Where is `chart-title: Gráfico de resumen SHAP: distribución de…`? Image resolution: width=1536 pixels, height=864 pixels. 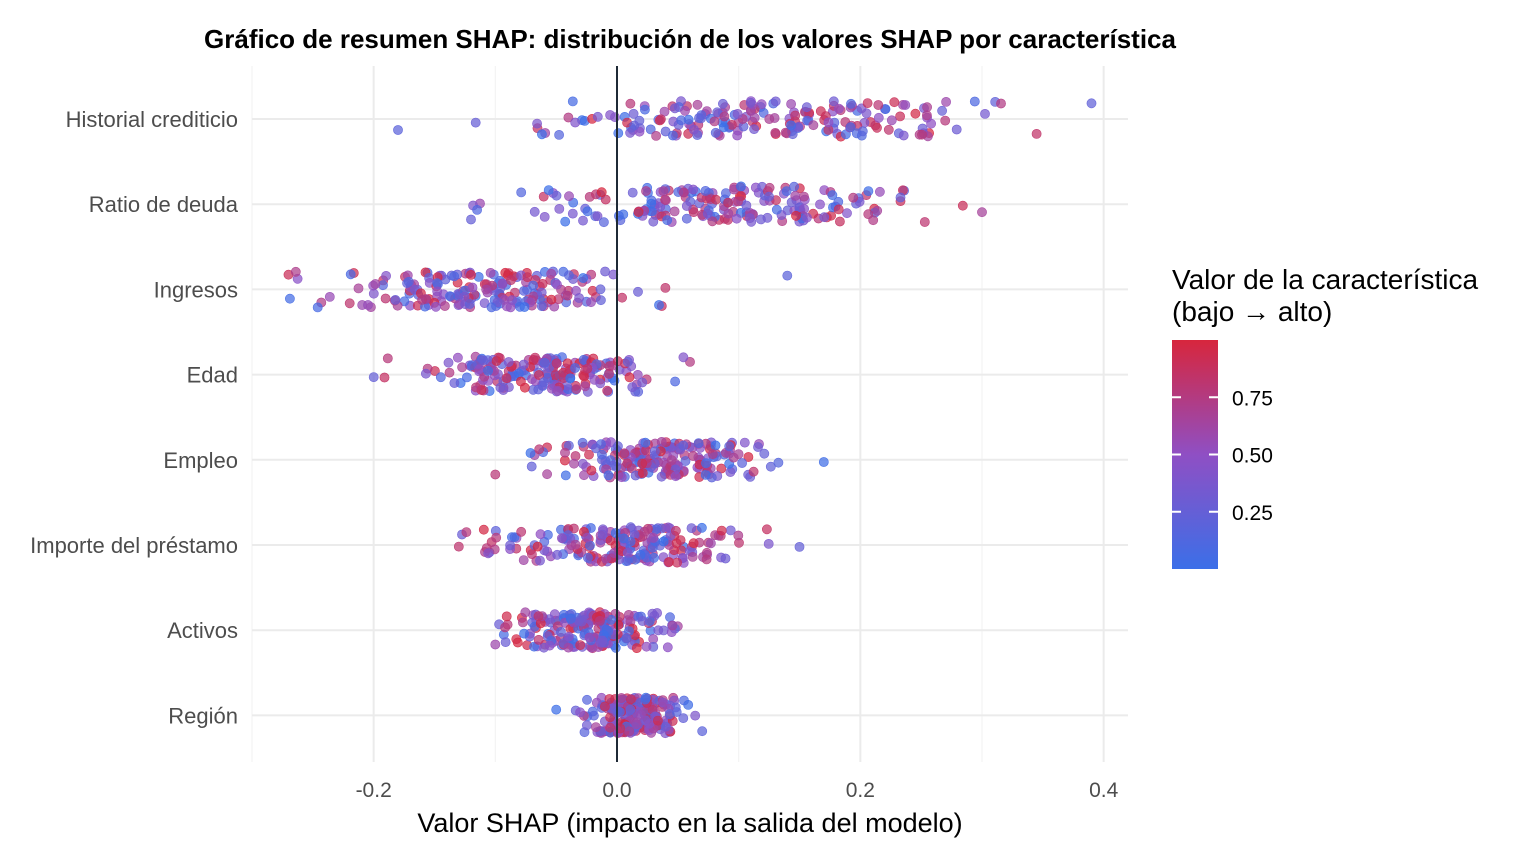 chart-title: Gráfico de resumen SHAP: distribución de… is located at coordinates (690, 39).